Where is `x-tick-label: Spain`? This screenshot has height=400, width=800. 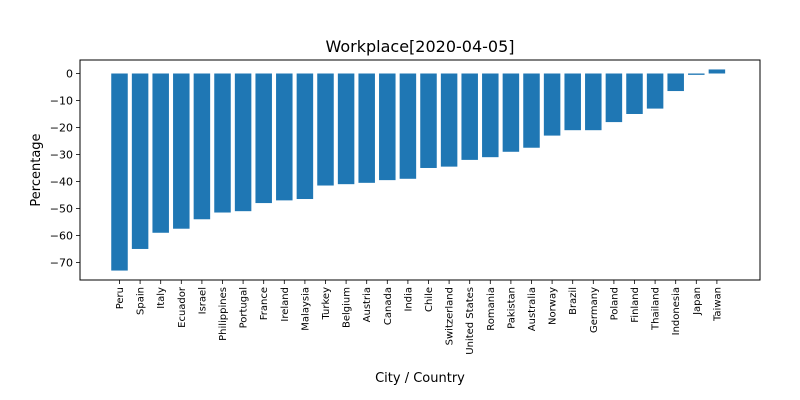
x-tick-label: Spain is located at coordinates (141, 301).